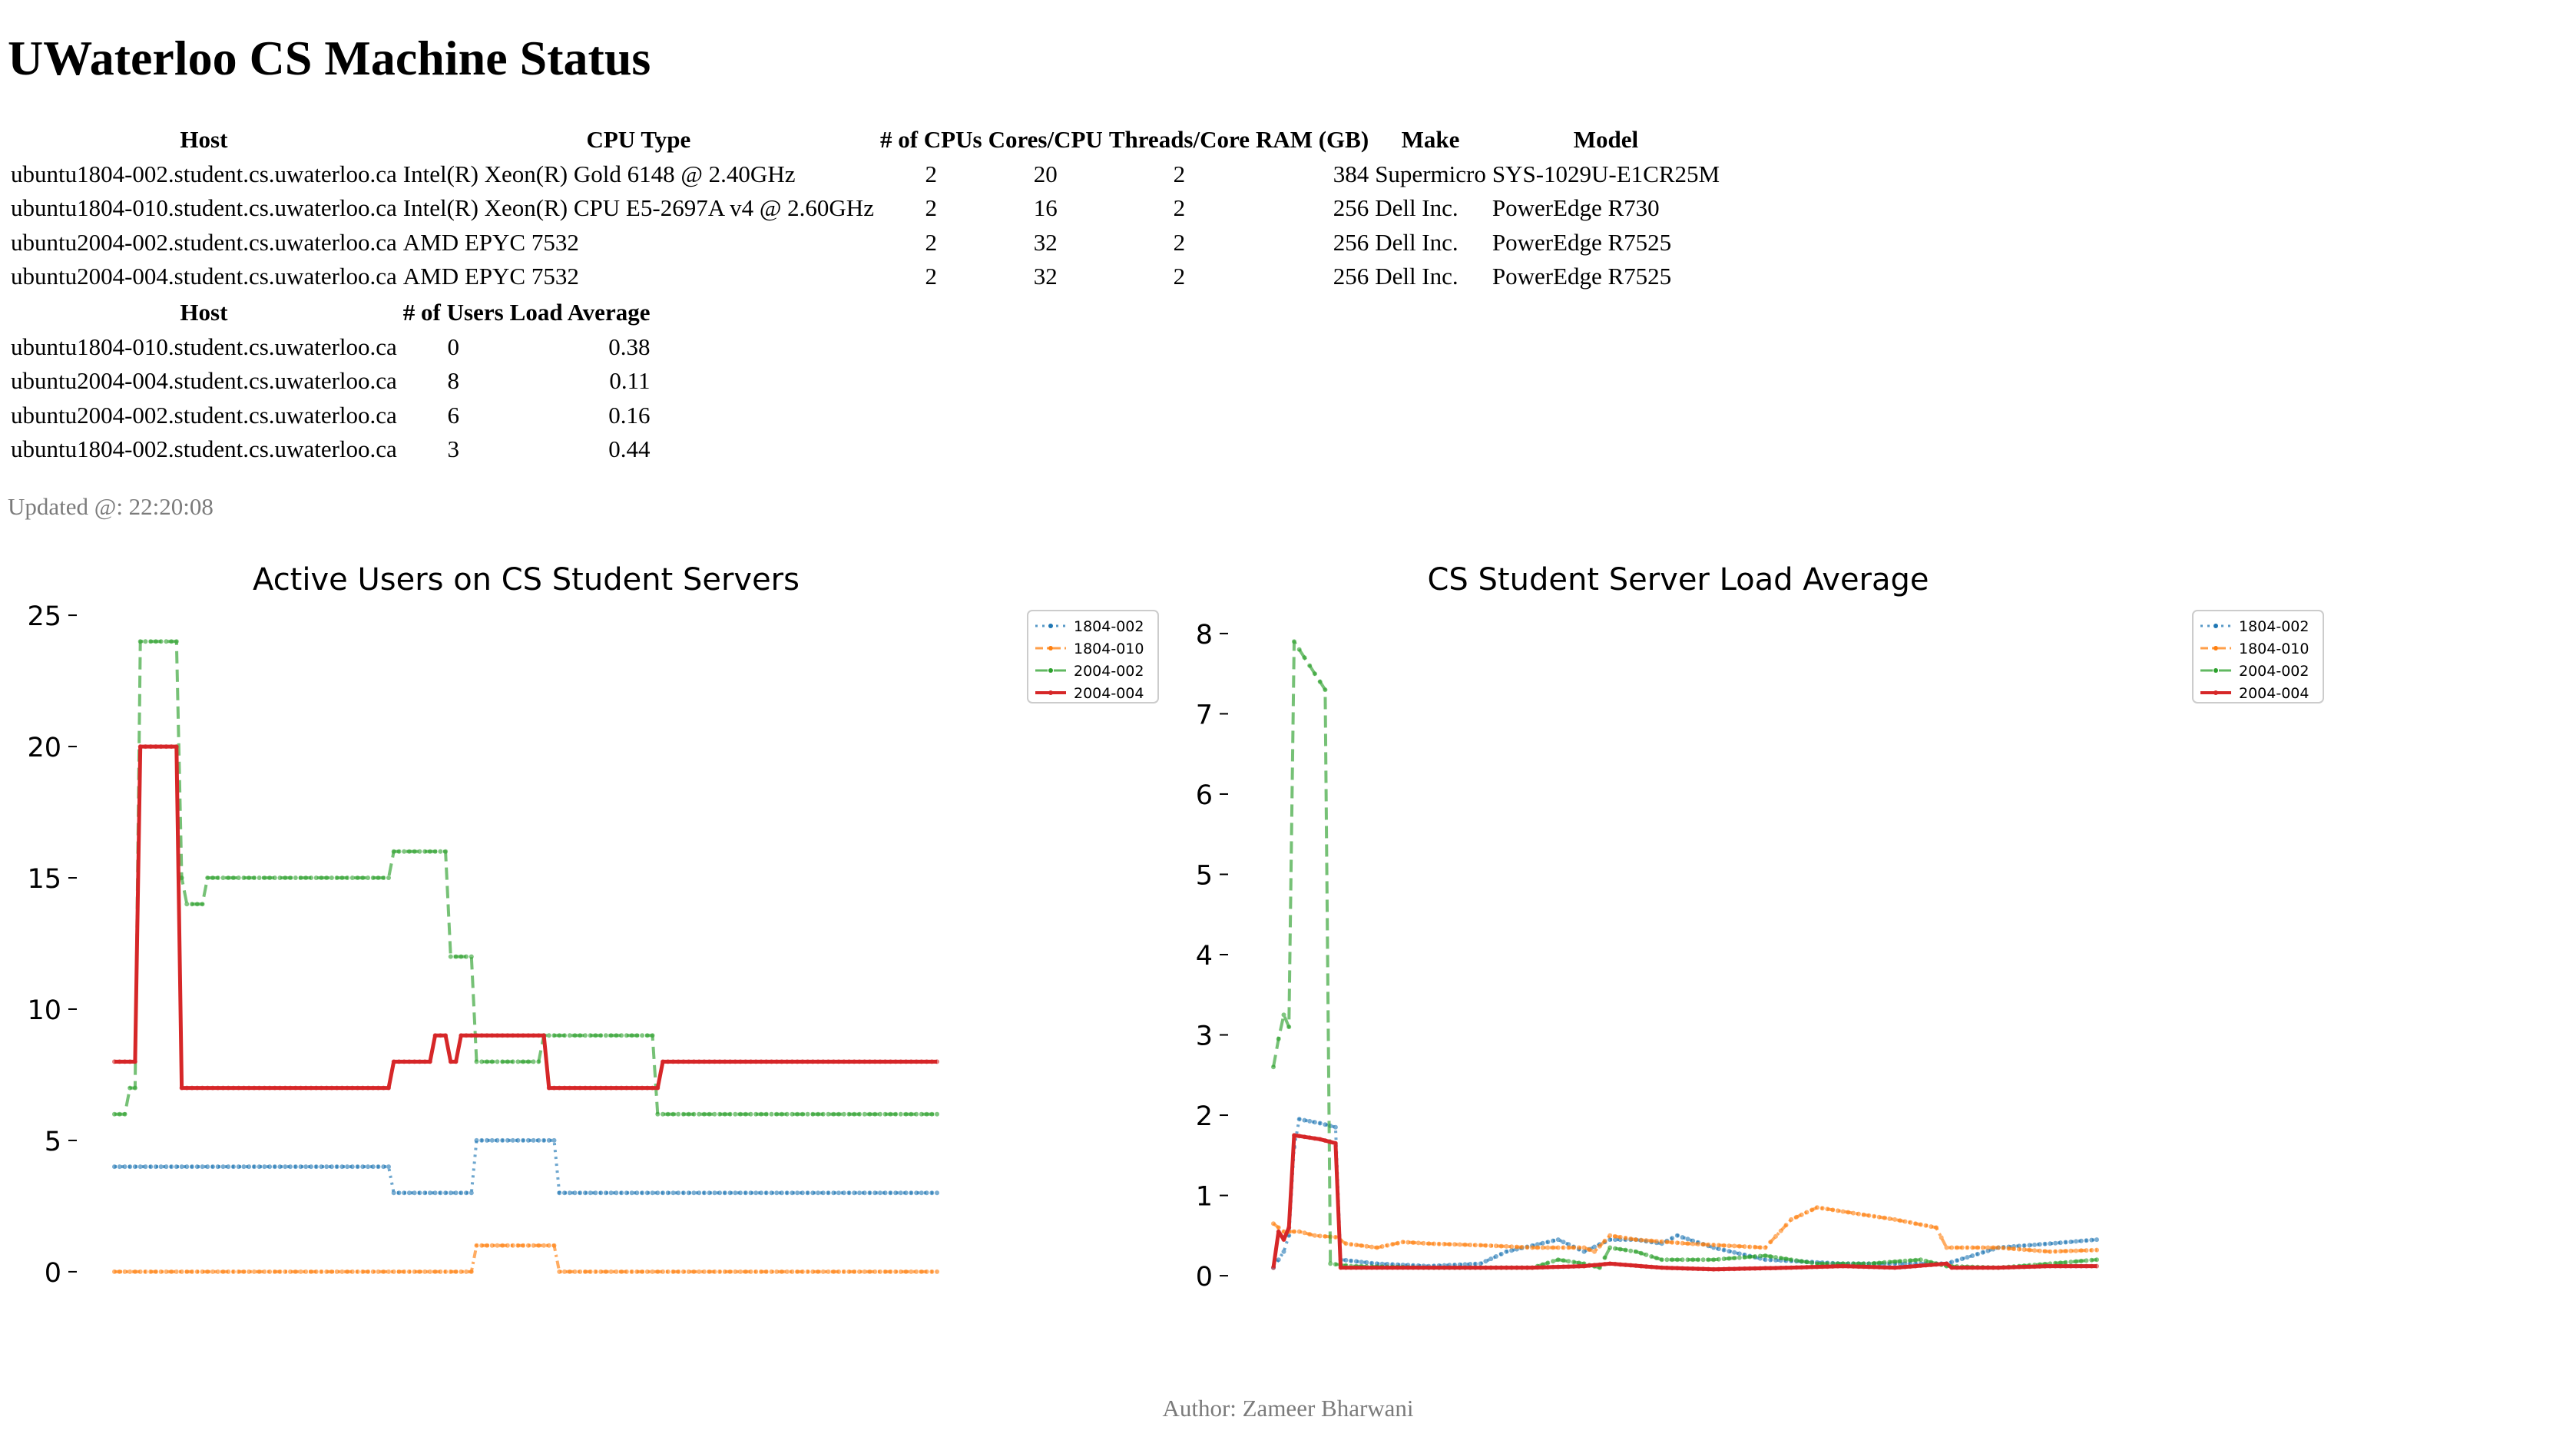  What do you see at coordinates (931, 242) in the screenshot?
I see `num-cpus-cell: 2` at bounding box center [931, 242].